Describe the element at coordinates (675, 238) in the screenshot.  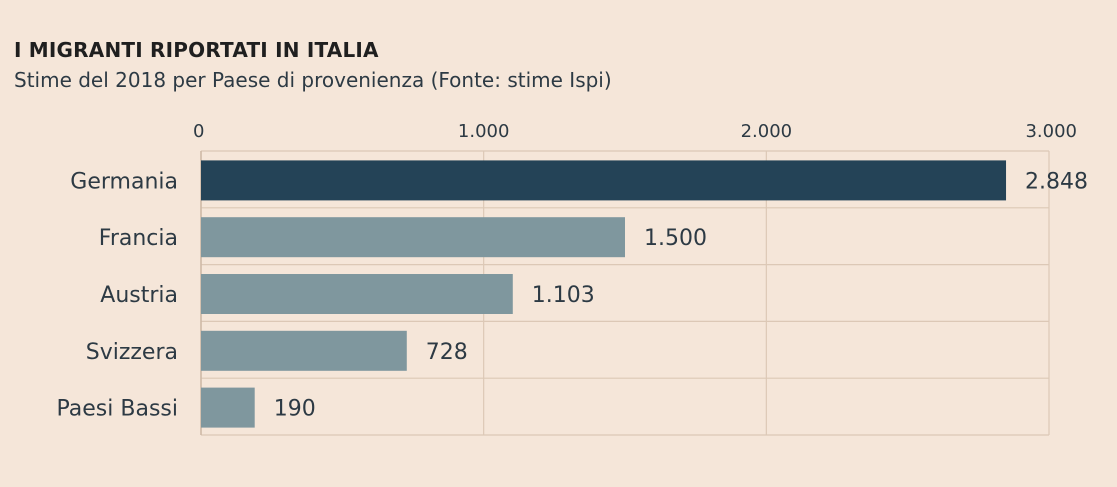
I see `value-label: 1.500` at that location.